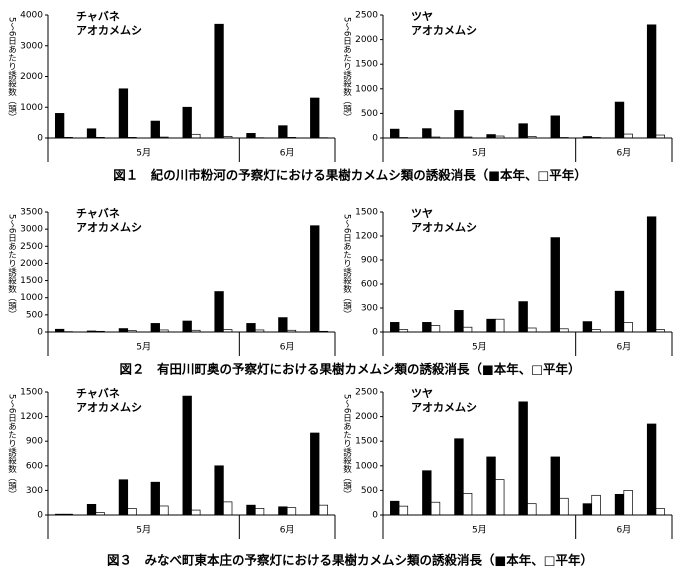 Image resolution: width=700 pixels, height=573 pixels. I want to click on y-tick-label: 900, so click(369, 261).